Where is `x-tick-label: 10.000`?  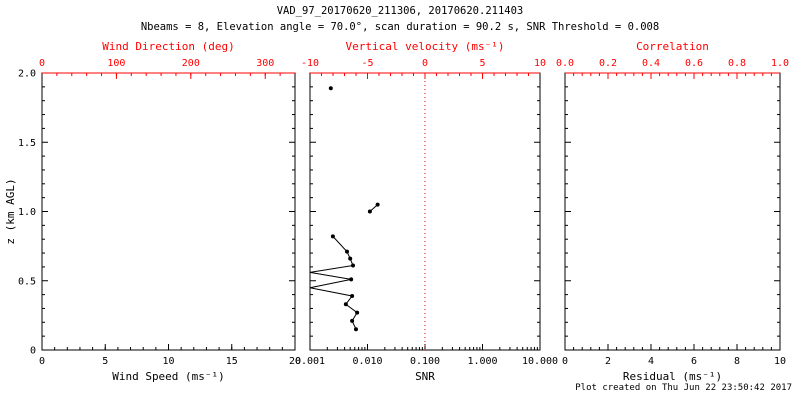 x-tick-label: 10.000 is located at coordinates (540, 361).